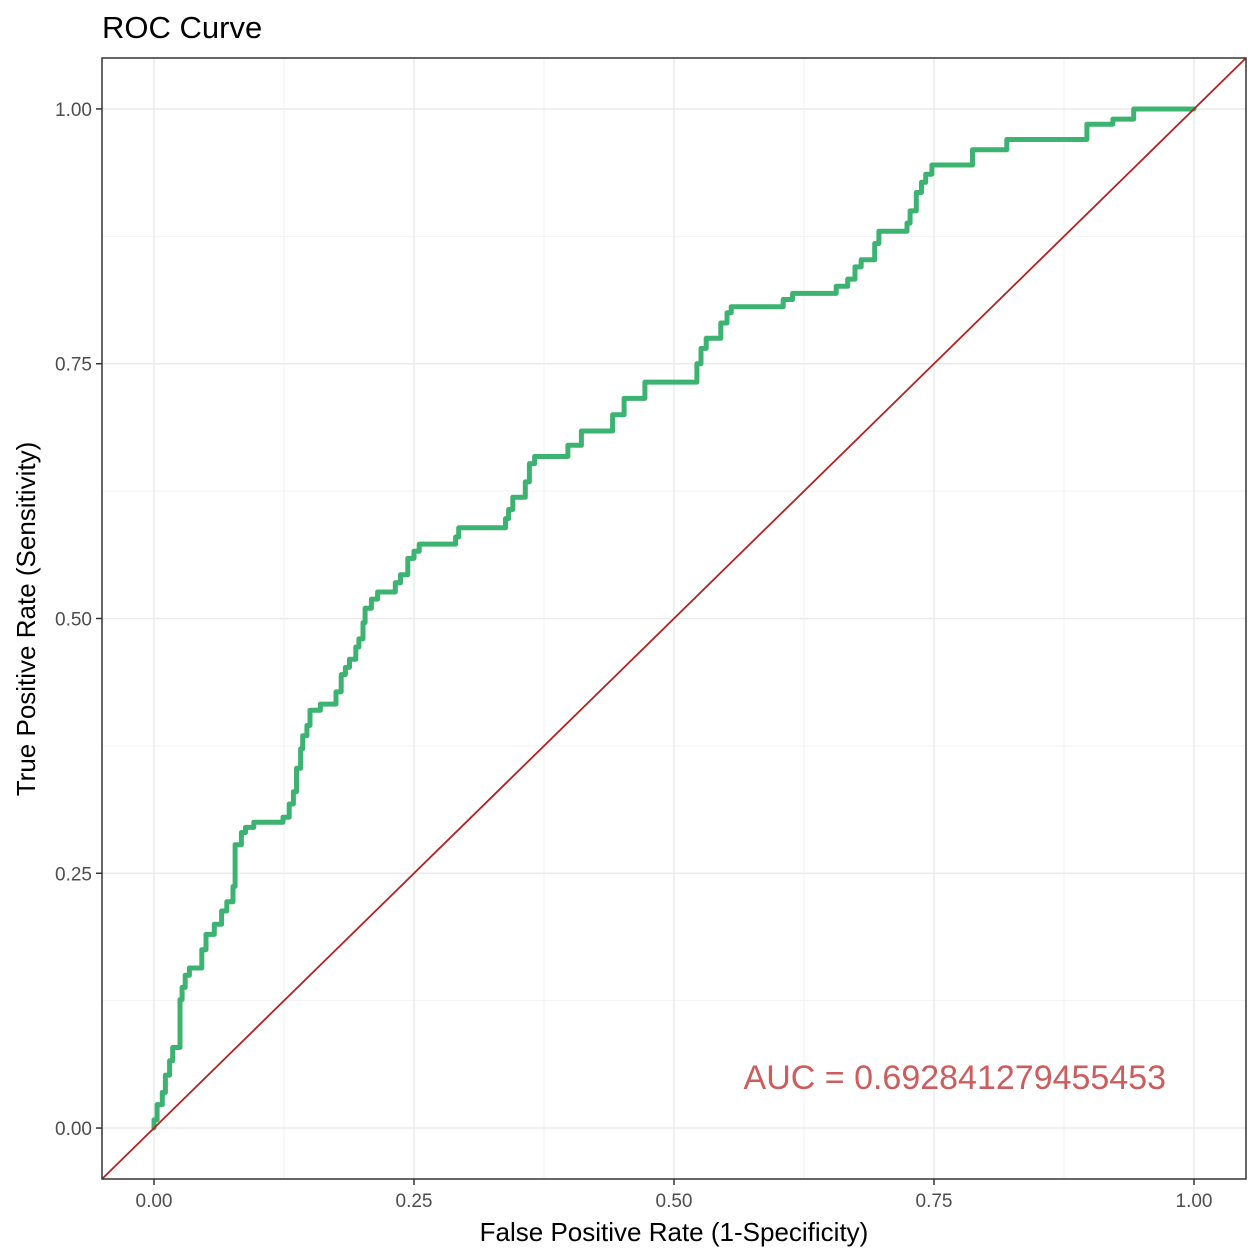  What do you see at coordinates (674, 1201) in the screenshot?
I see `x-tick-label: 0.50` at bounding box center [674, 1201].